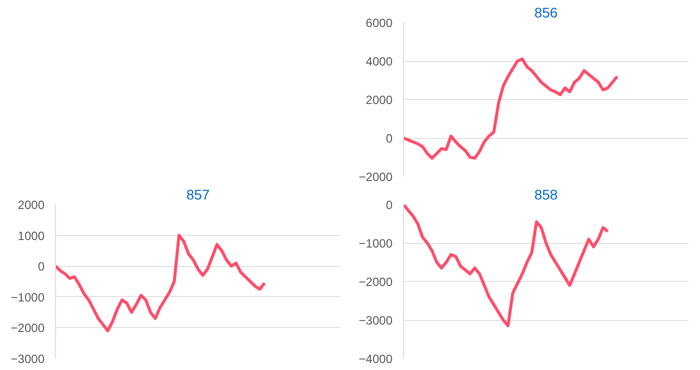 This screenshot has width=700, height=370. I want to click on y-tick-label: 6000, so click(379, 23).